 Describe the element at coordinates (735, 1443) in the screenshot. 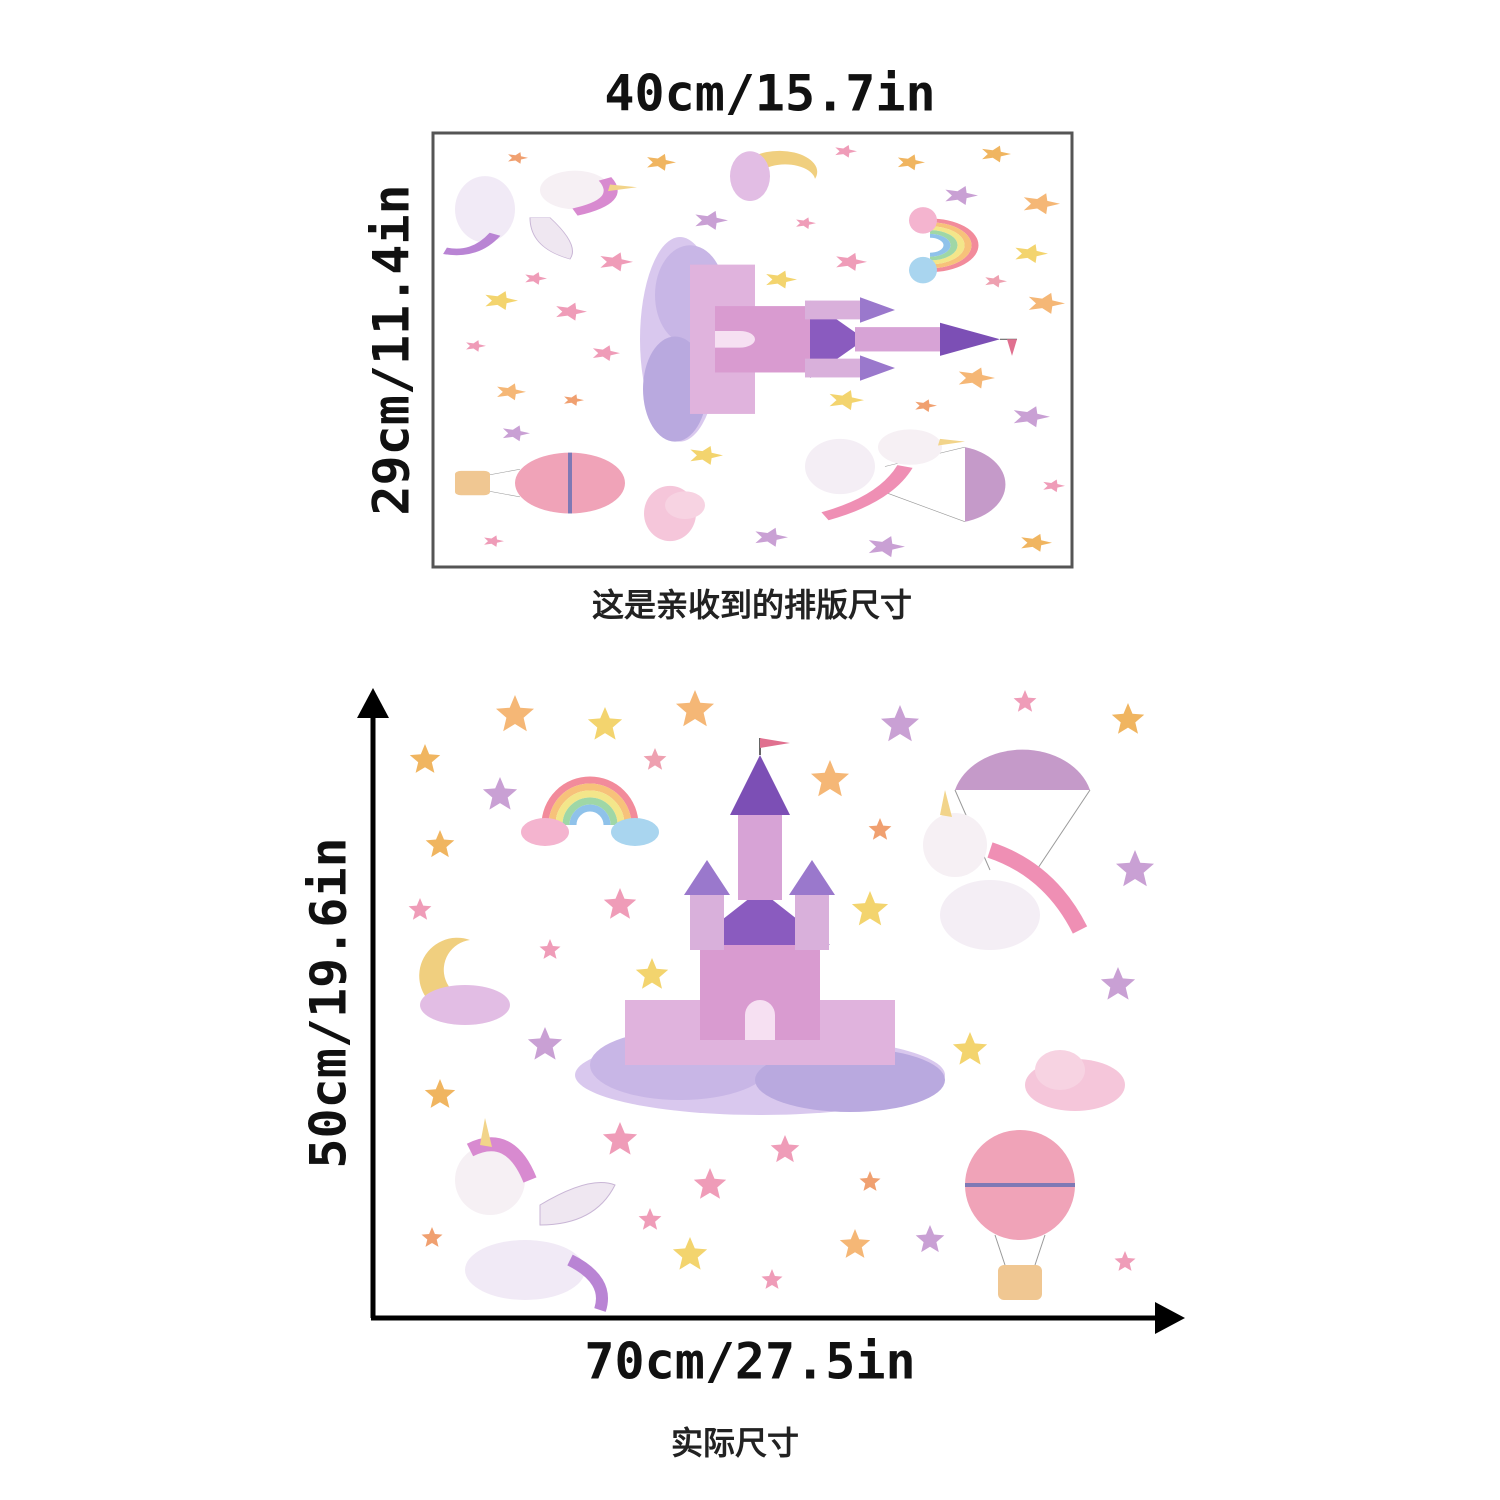

I see `actual-caption: 实际尺寸` at that location.